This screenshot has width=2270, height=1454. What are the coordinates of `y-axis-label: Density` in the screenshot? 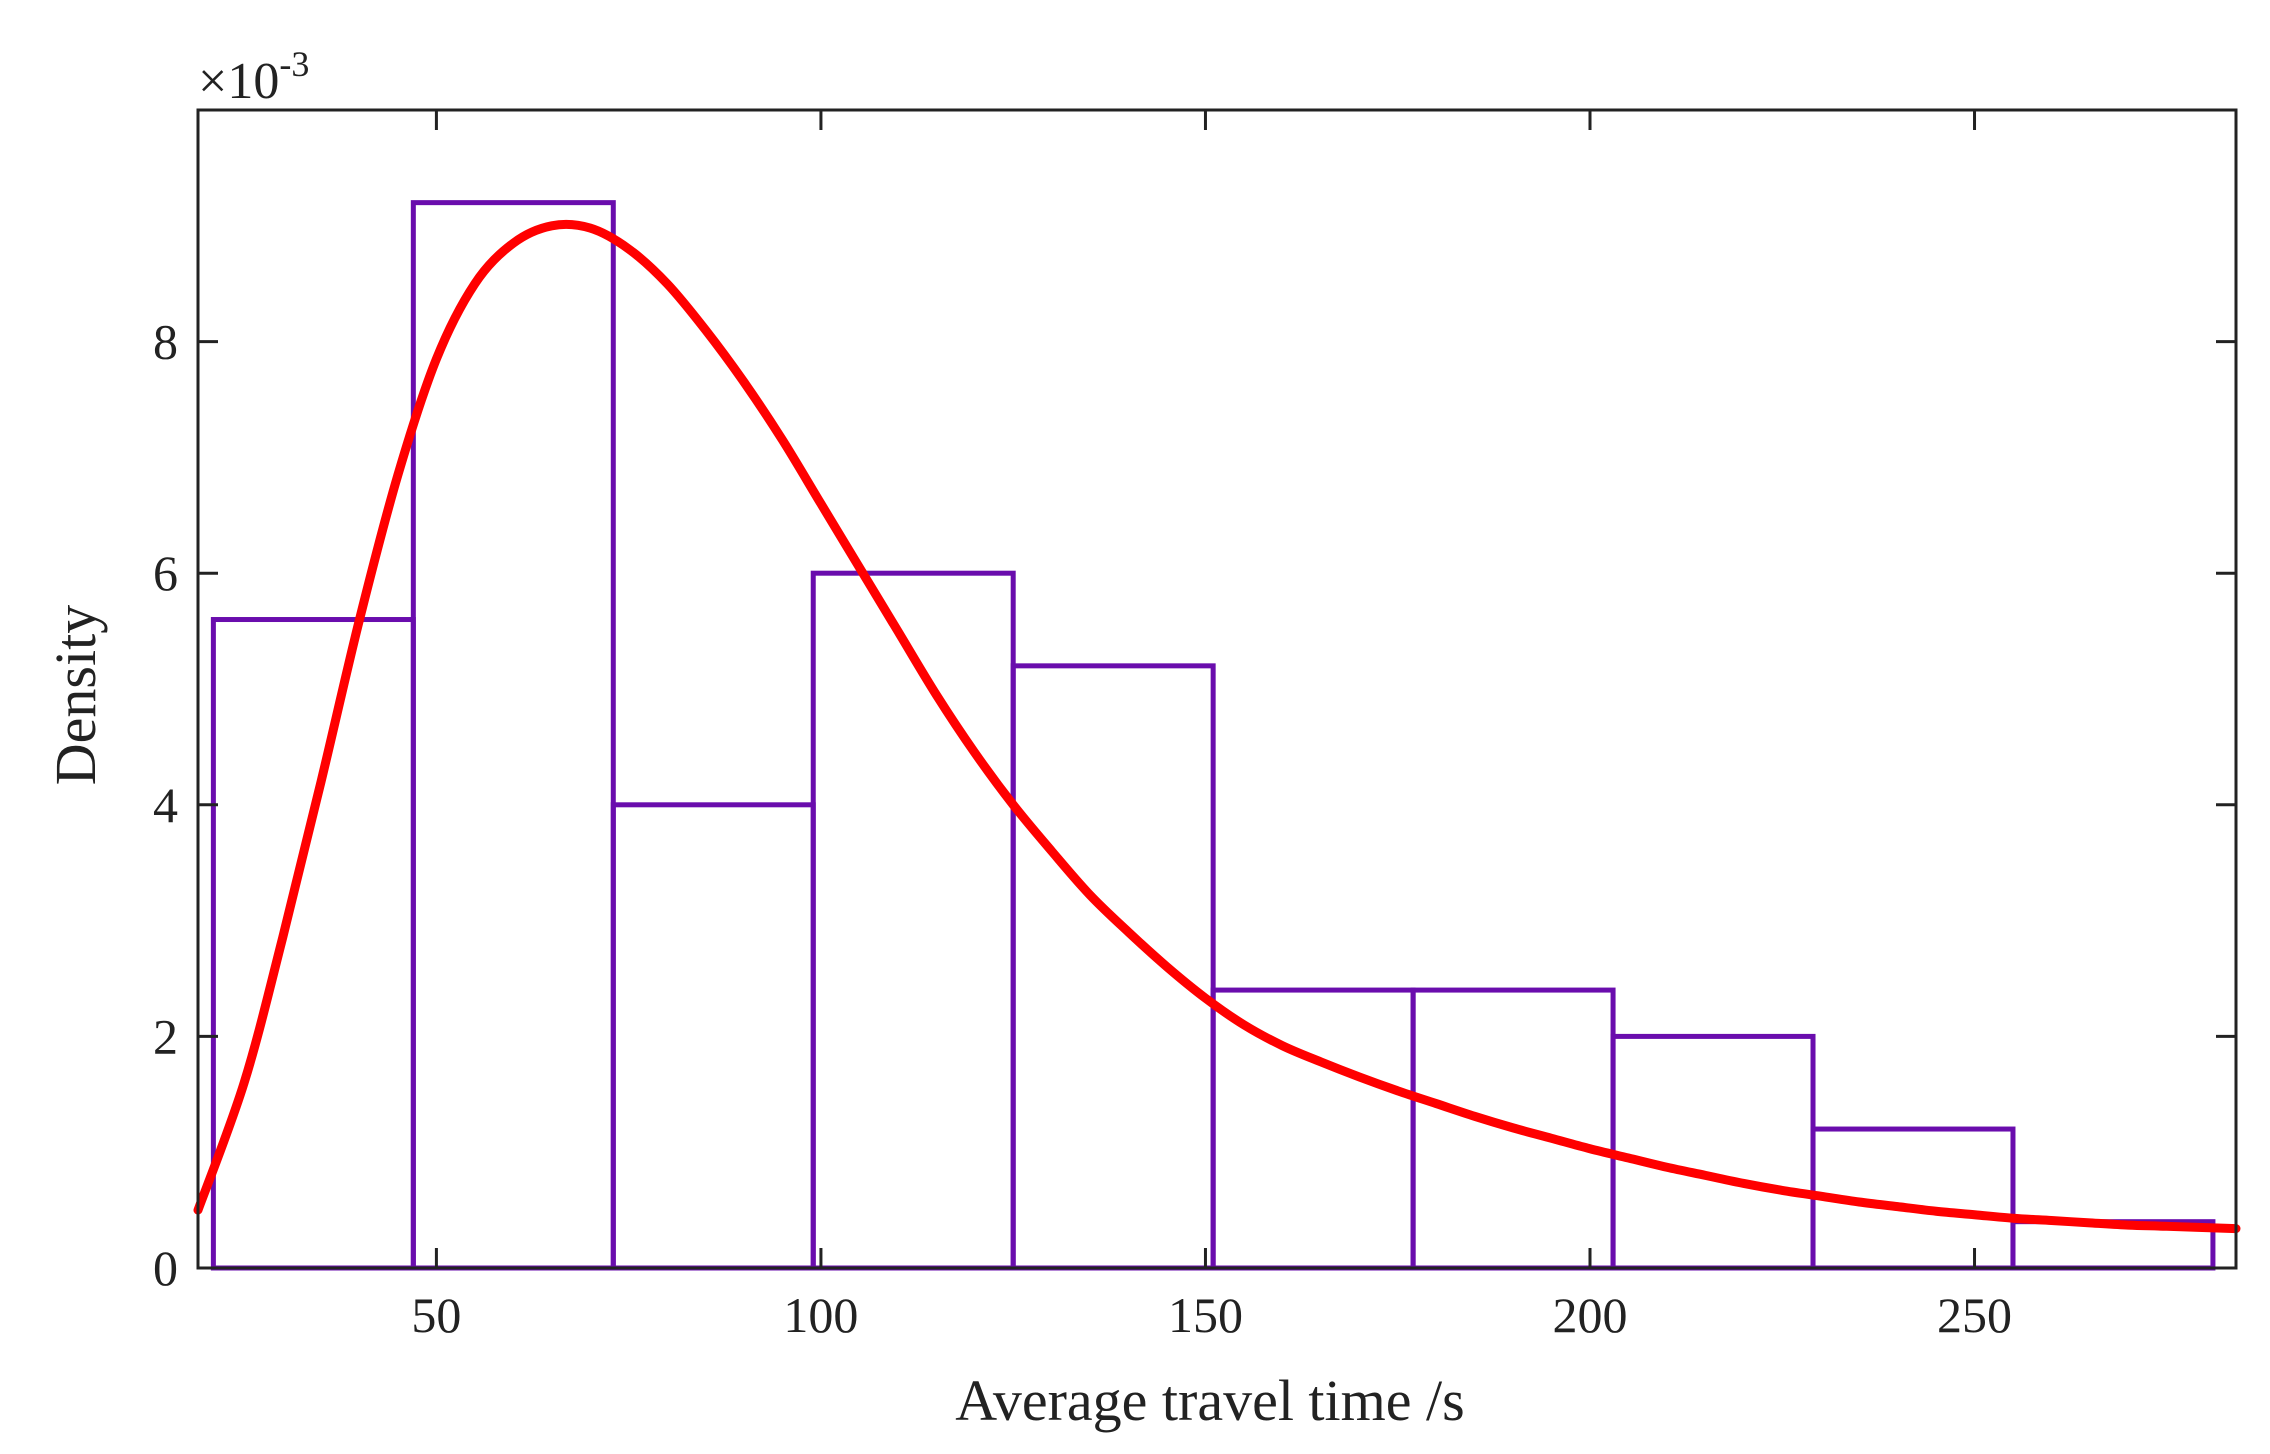 It's located at (75, 695).